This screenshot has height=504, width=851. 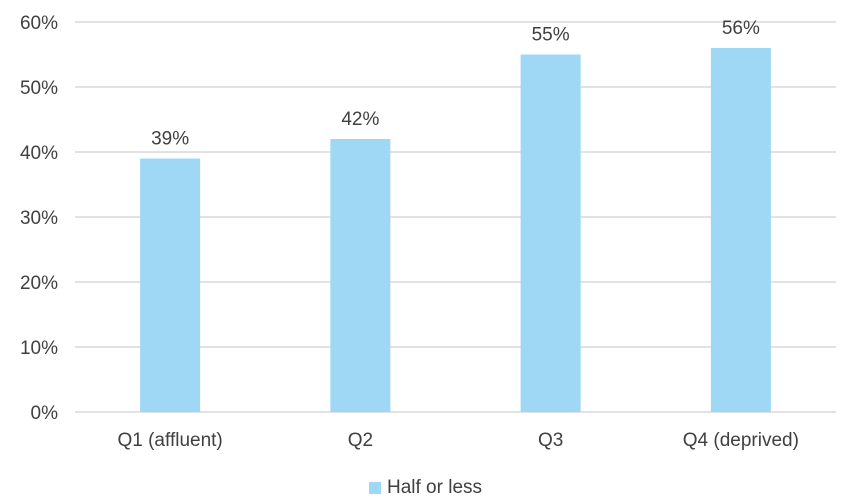 I want to click on x-tick-label: Q3, so click(x=550, y=440).